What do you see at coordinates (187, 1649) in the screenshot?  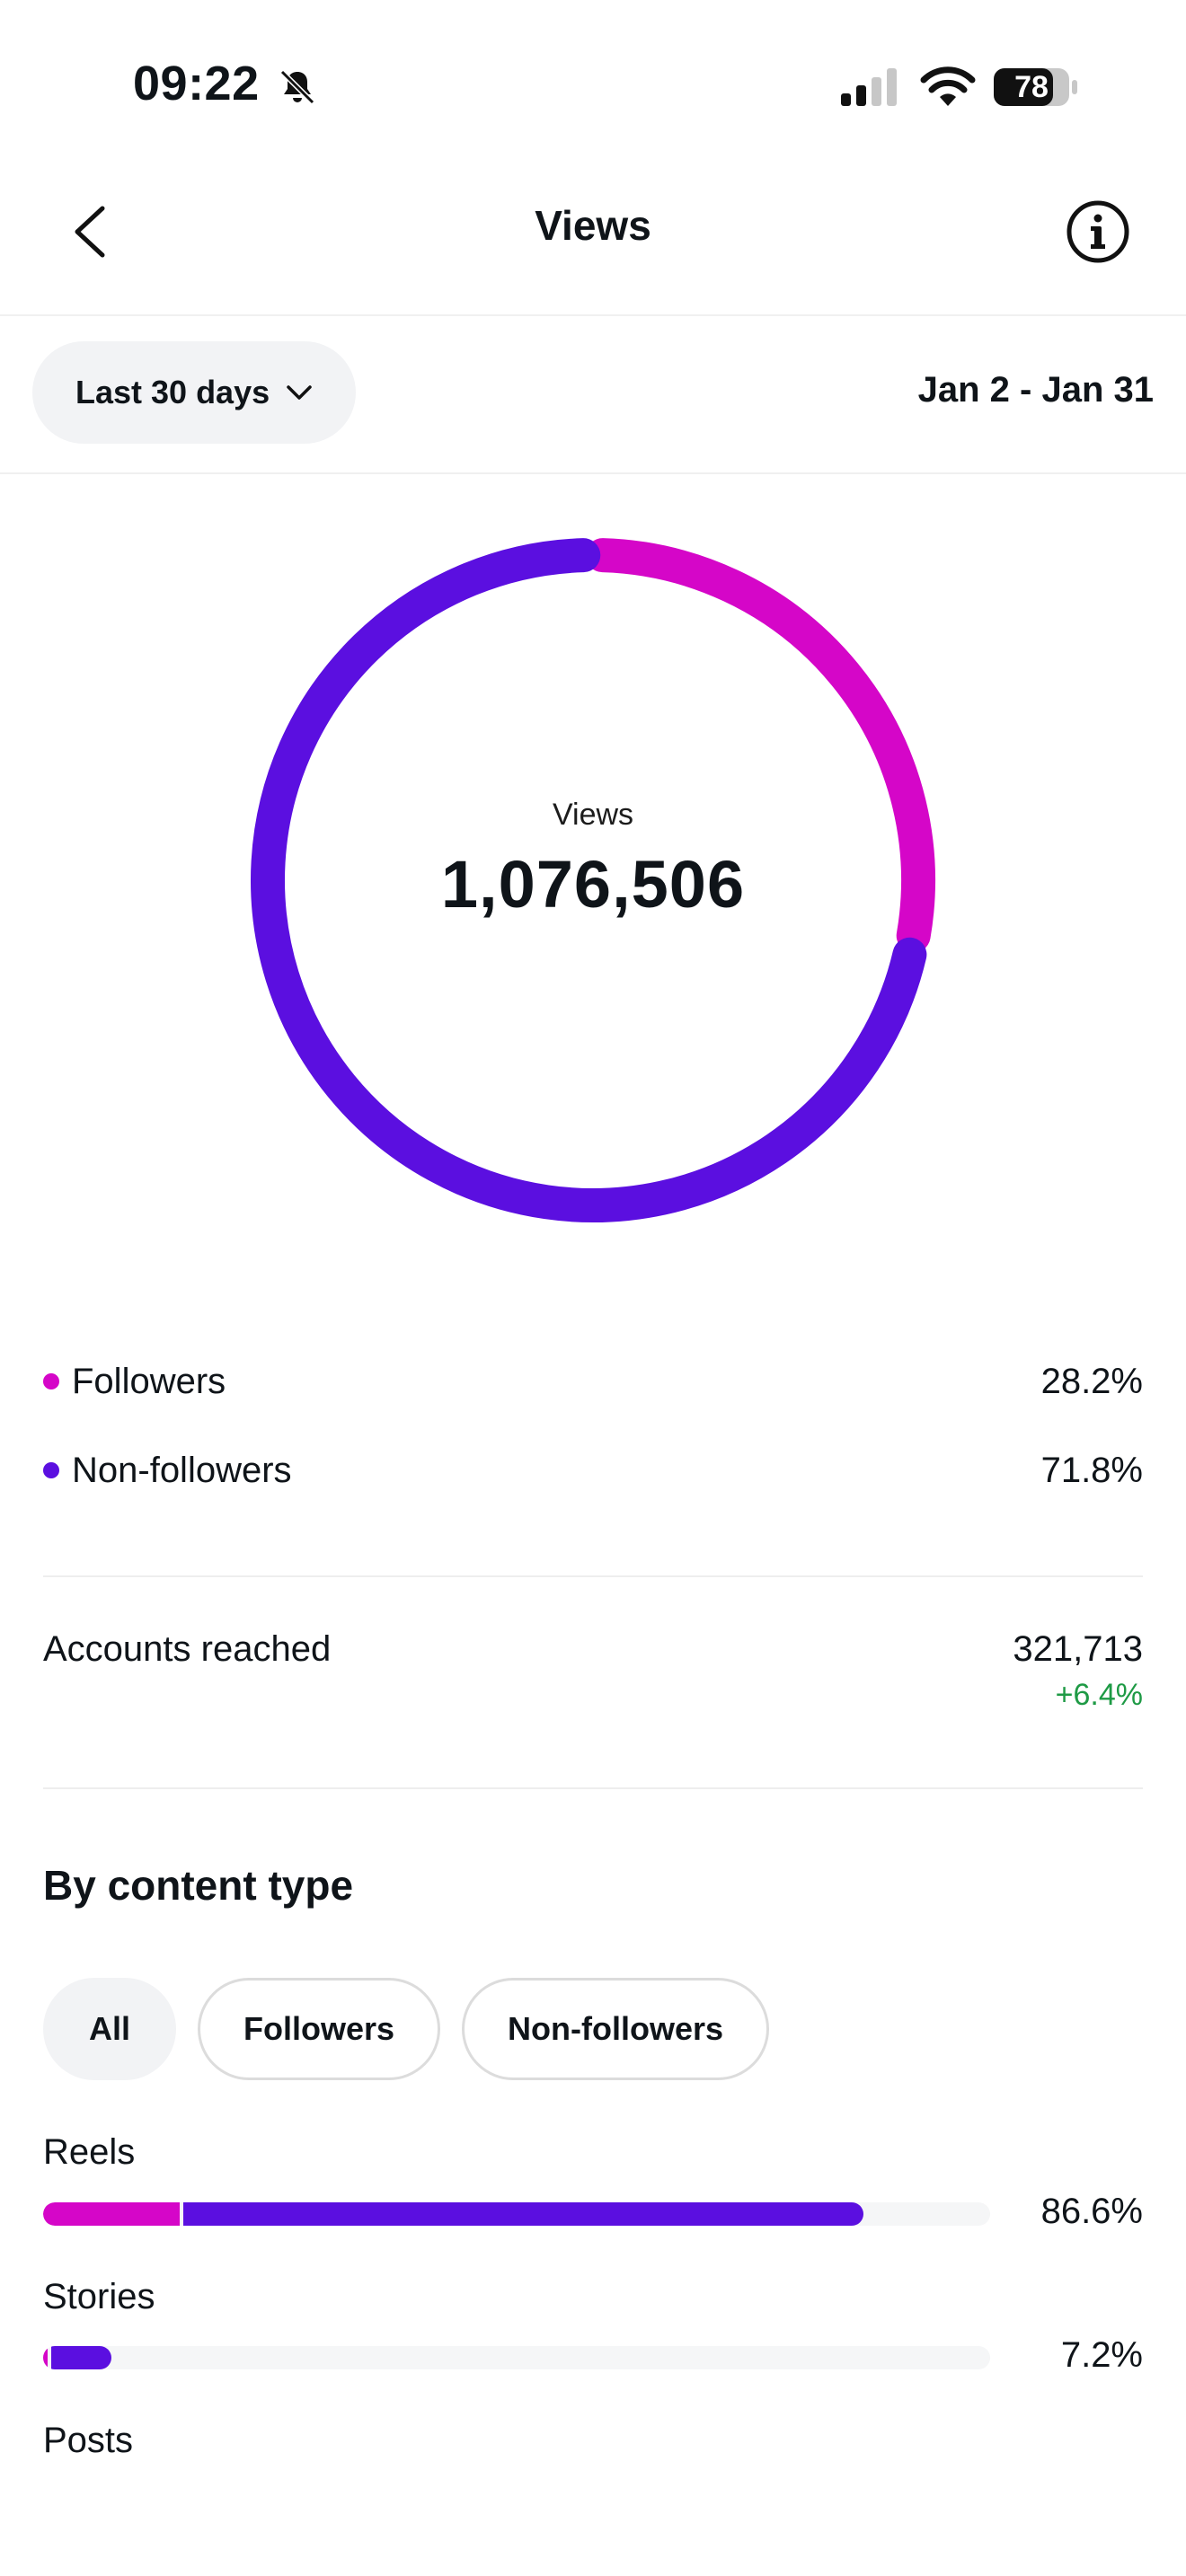 I see `accounts-reached-label: Accounts reached` at bounding box center [187, 1649].